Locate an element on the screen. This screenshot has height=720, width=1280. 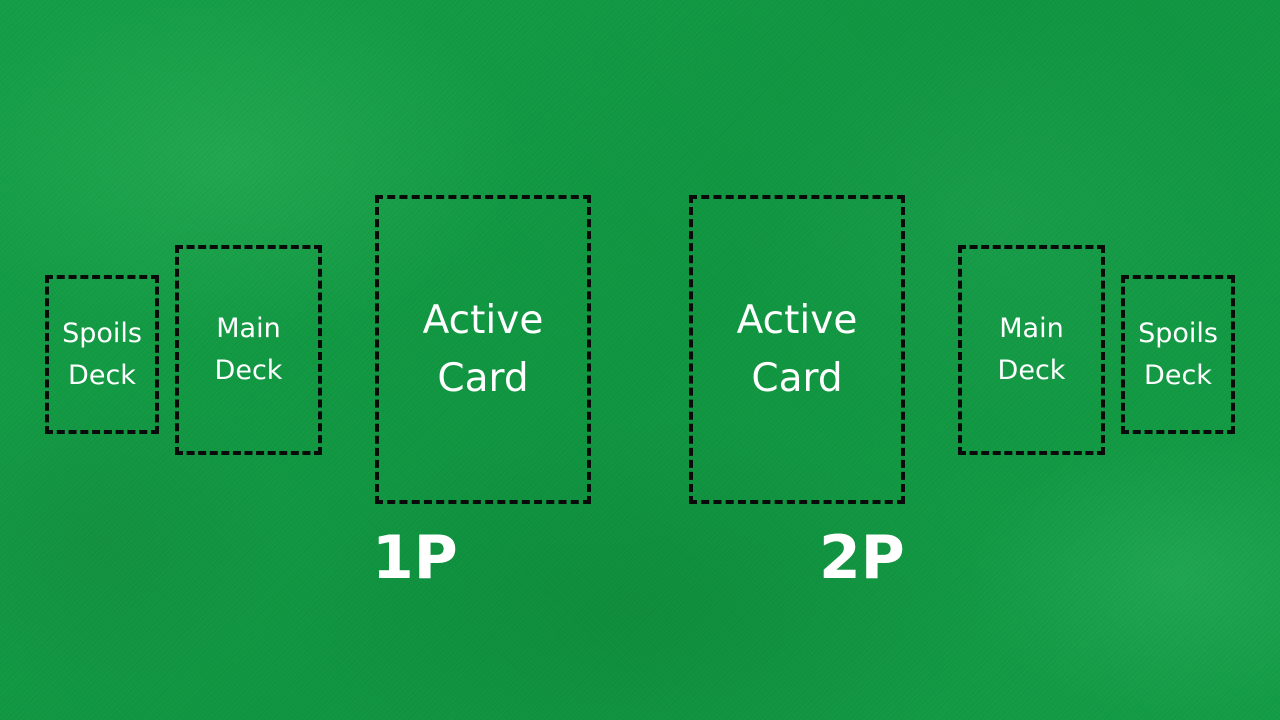
p2-active-card-label-line1: Active is located at coordinates (797, 320).